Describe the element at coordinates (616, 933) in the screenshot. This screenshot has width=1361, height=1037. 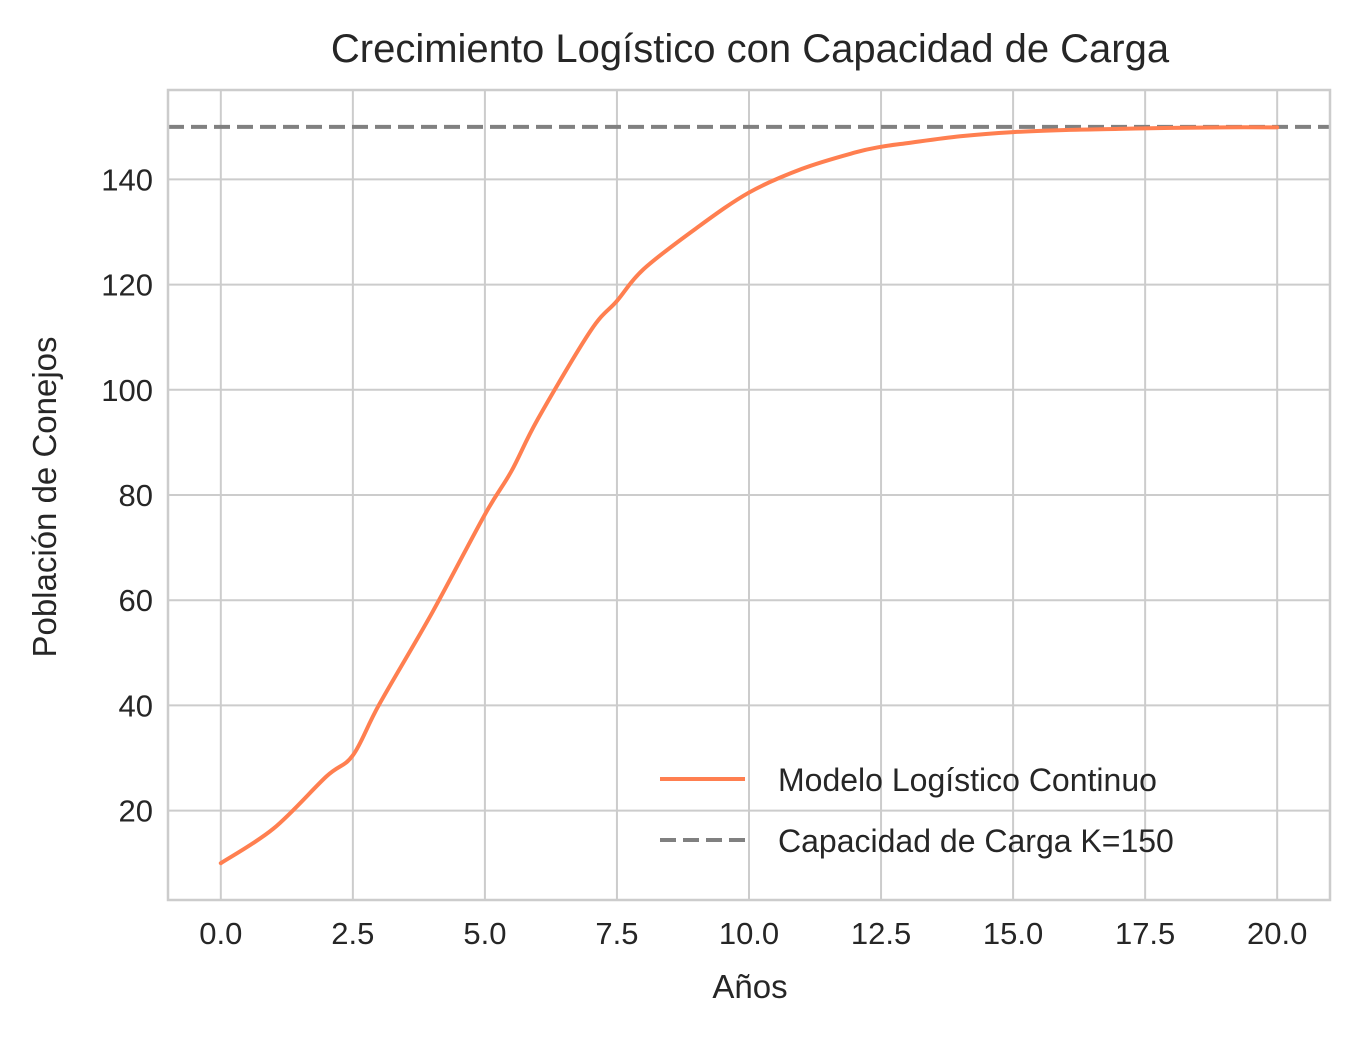
I see `x-tick-label: 7.5` at that location.